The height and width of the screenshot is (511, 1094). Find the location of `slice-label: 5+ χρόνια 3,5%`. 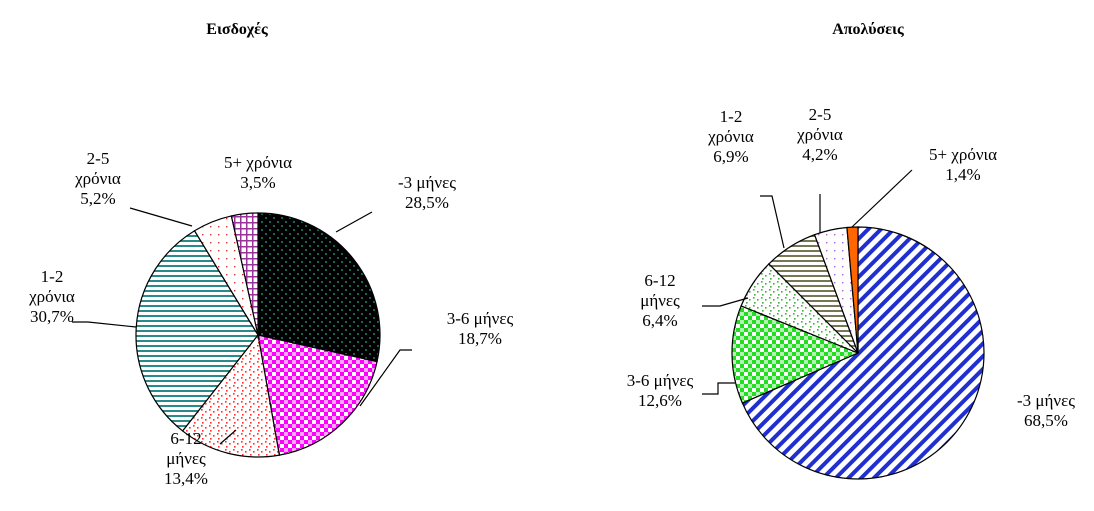

slice-label: 5+ χρόνια 3,5% is located at coordinates (258, 172).